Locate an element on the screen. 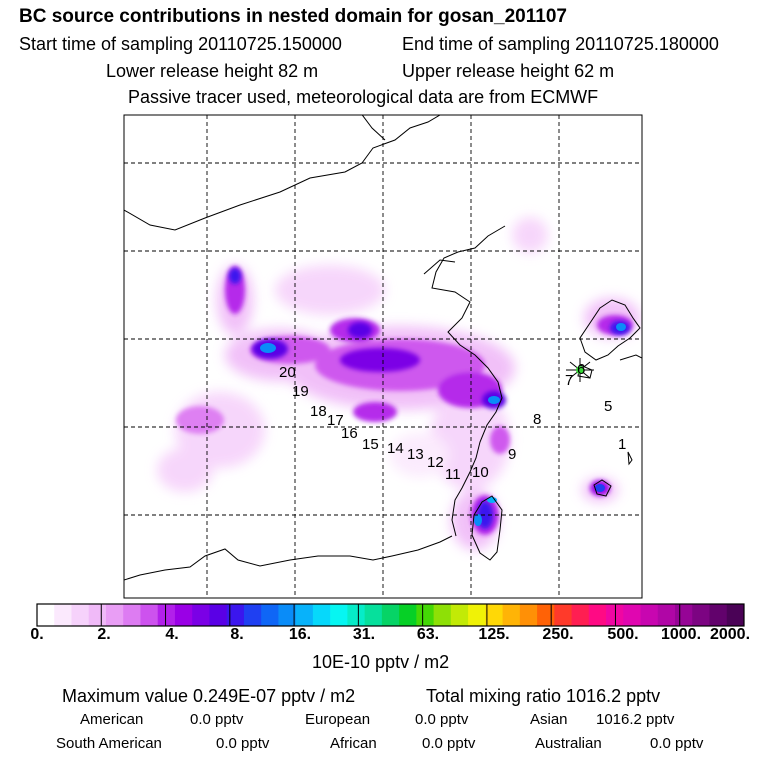 Image resolution: width=768 pixels, height=768 pixels. colorbar-tick: 31. is located at coordinates (364, 634).